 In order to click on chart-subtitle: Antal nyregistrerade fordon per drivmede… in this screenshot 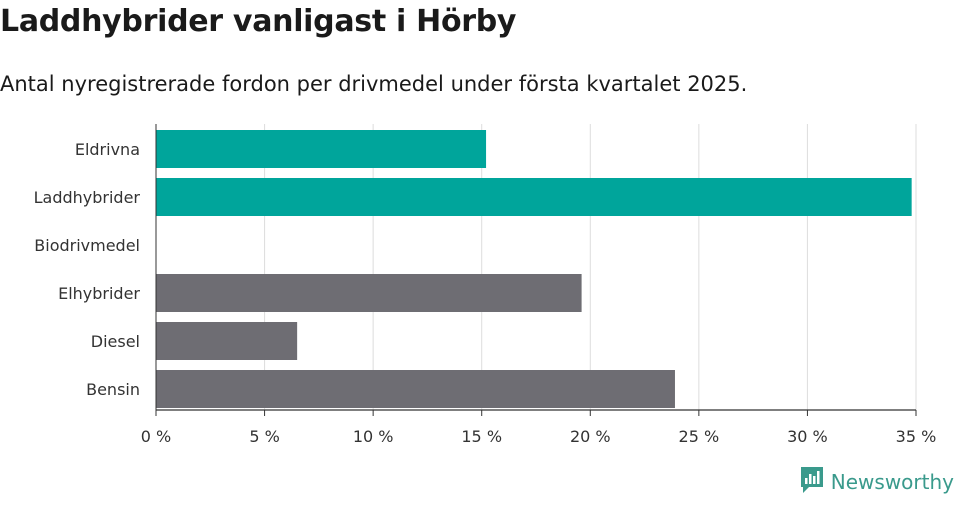, I will do `click(374, 84)`.